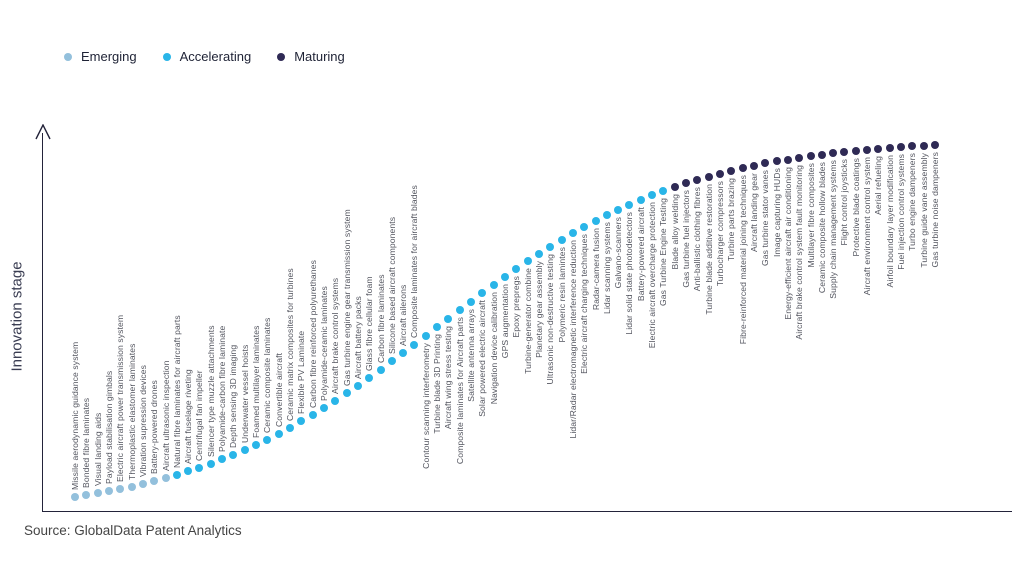 The width and height of the screenshot is (1024, 576). I want to click on data-point-label: Turbine blade 3D Printing, so click(437, 384).